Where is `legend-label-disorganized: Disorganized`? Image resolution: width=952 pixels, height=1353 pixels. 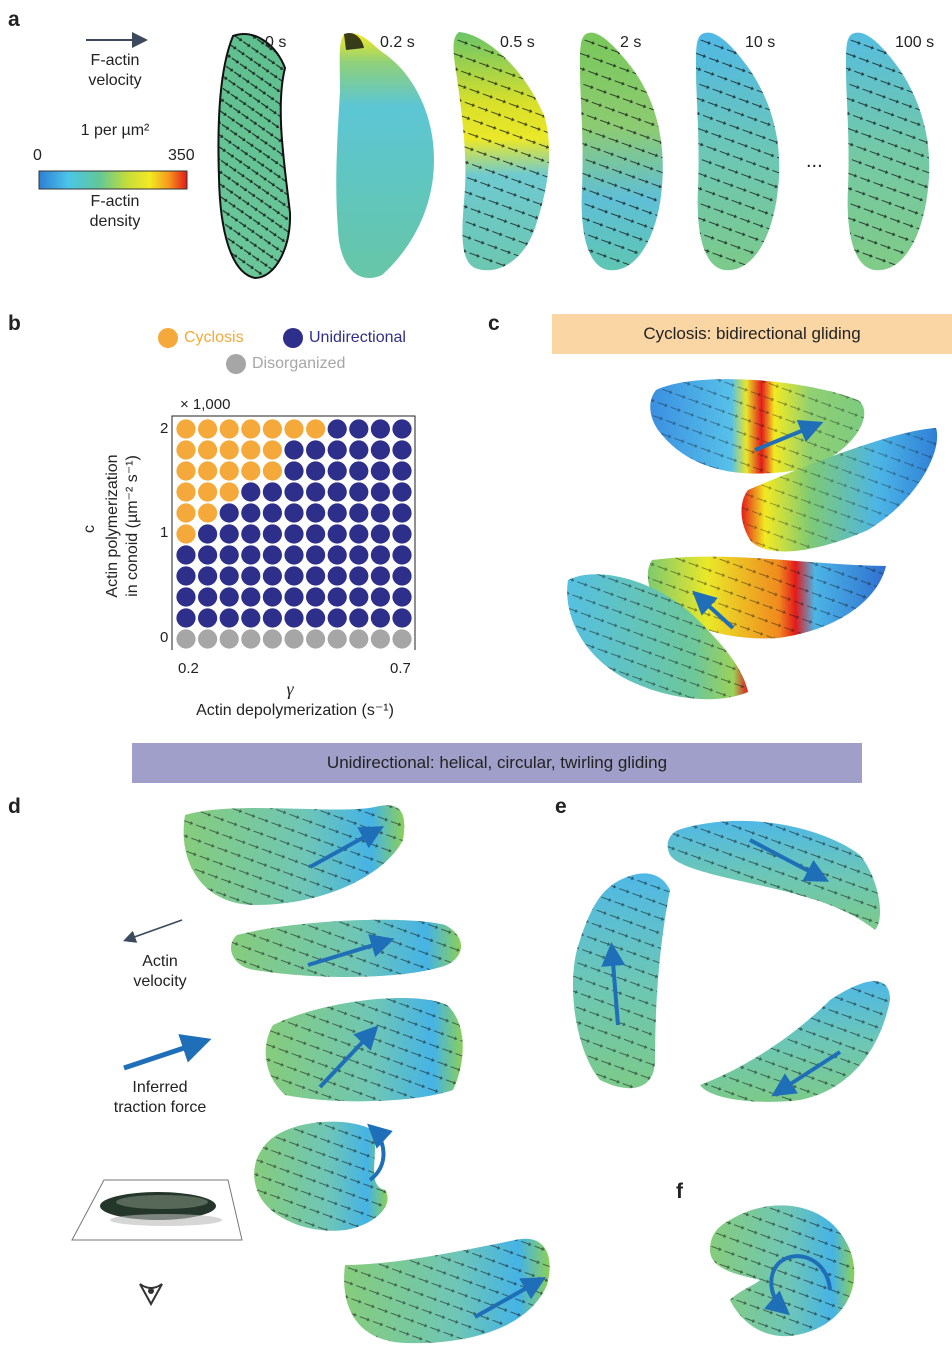
legend-label-disorganized: Disorganized is located at coordinates (299, 363).